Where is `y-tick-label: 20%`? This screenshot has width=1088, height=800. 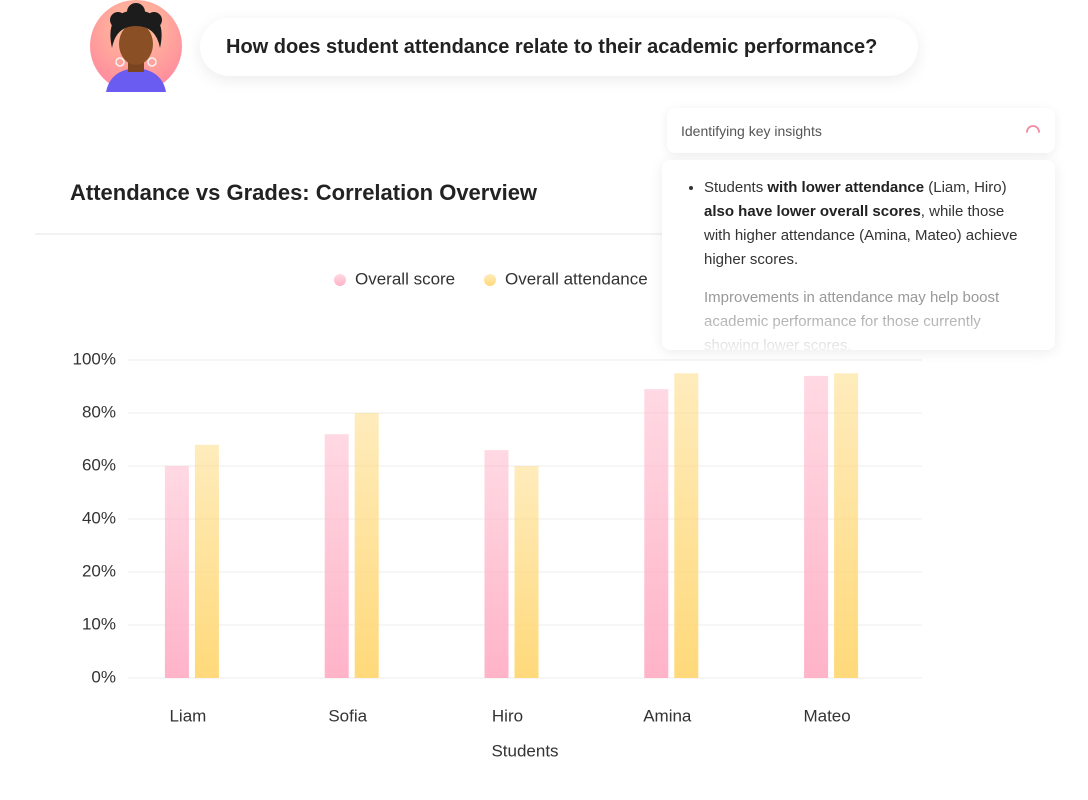
y-tick-label: 20% is located at coordinates (99, 570).